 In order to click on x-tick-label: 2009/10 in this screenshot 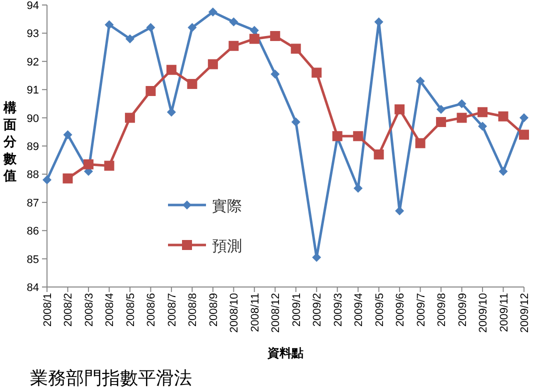, I will do `click(484, 313)`.